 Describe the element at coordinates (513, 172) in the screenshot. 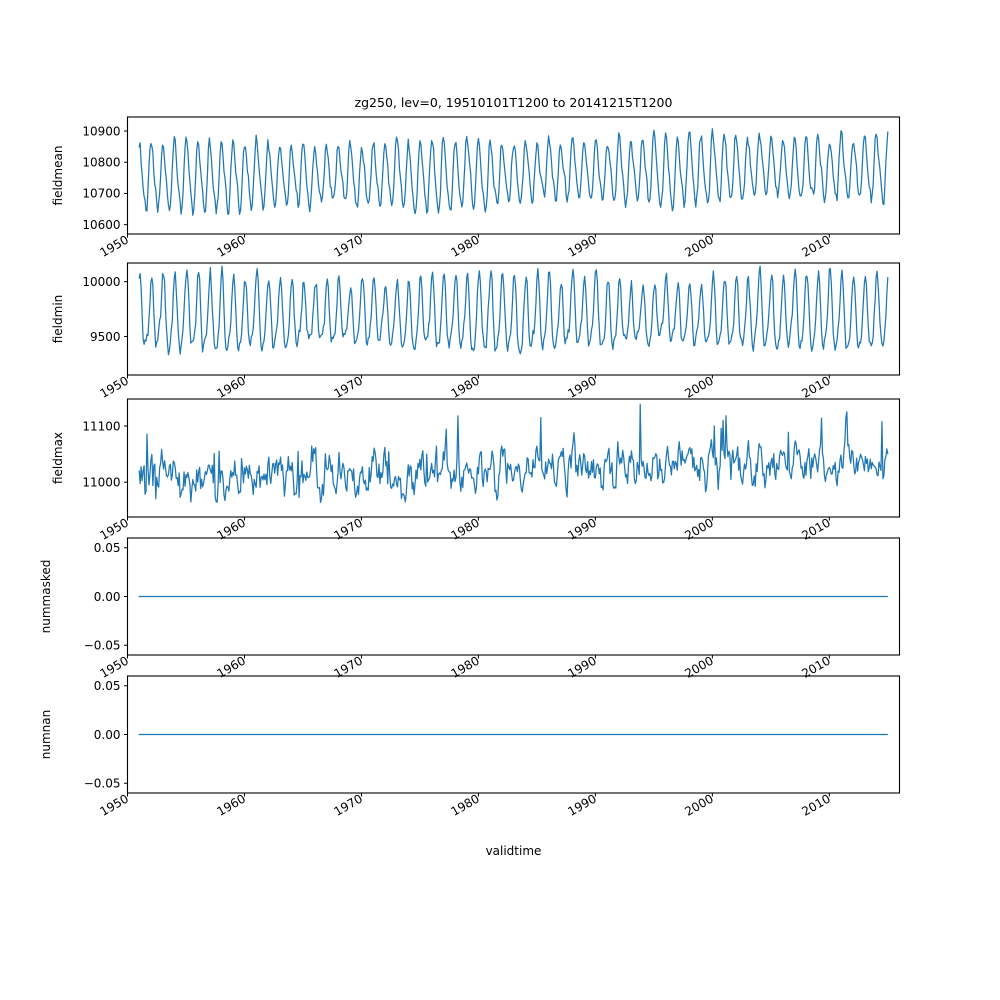

I see `data-line-fieldmean` at that location.